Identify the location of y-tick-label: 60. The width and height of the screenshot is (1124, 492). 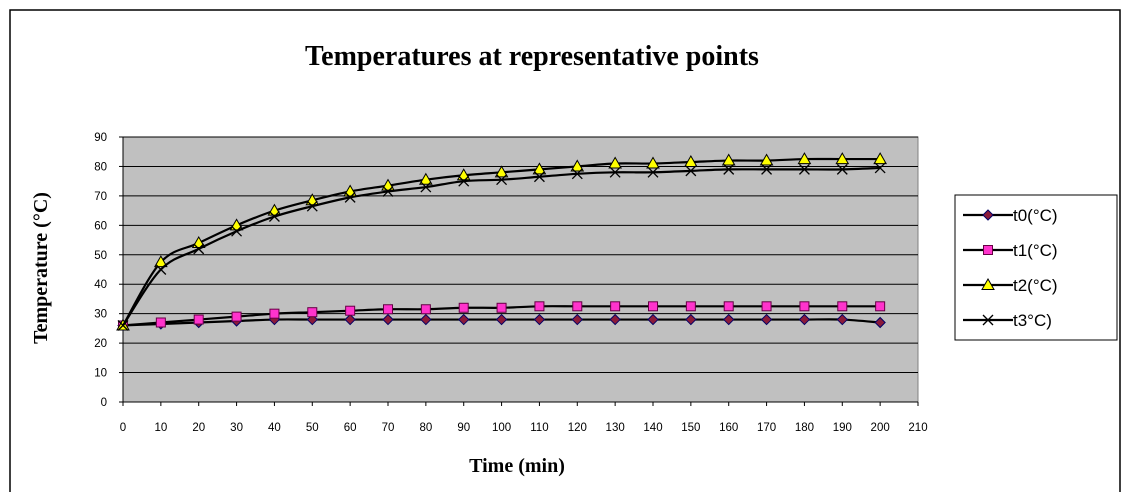
(100, 226).